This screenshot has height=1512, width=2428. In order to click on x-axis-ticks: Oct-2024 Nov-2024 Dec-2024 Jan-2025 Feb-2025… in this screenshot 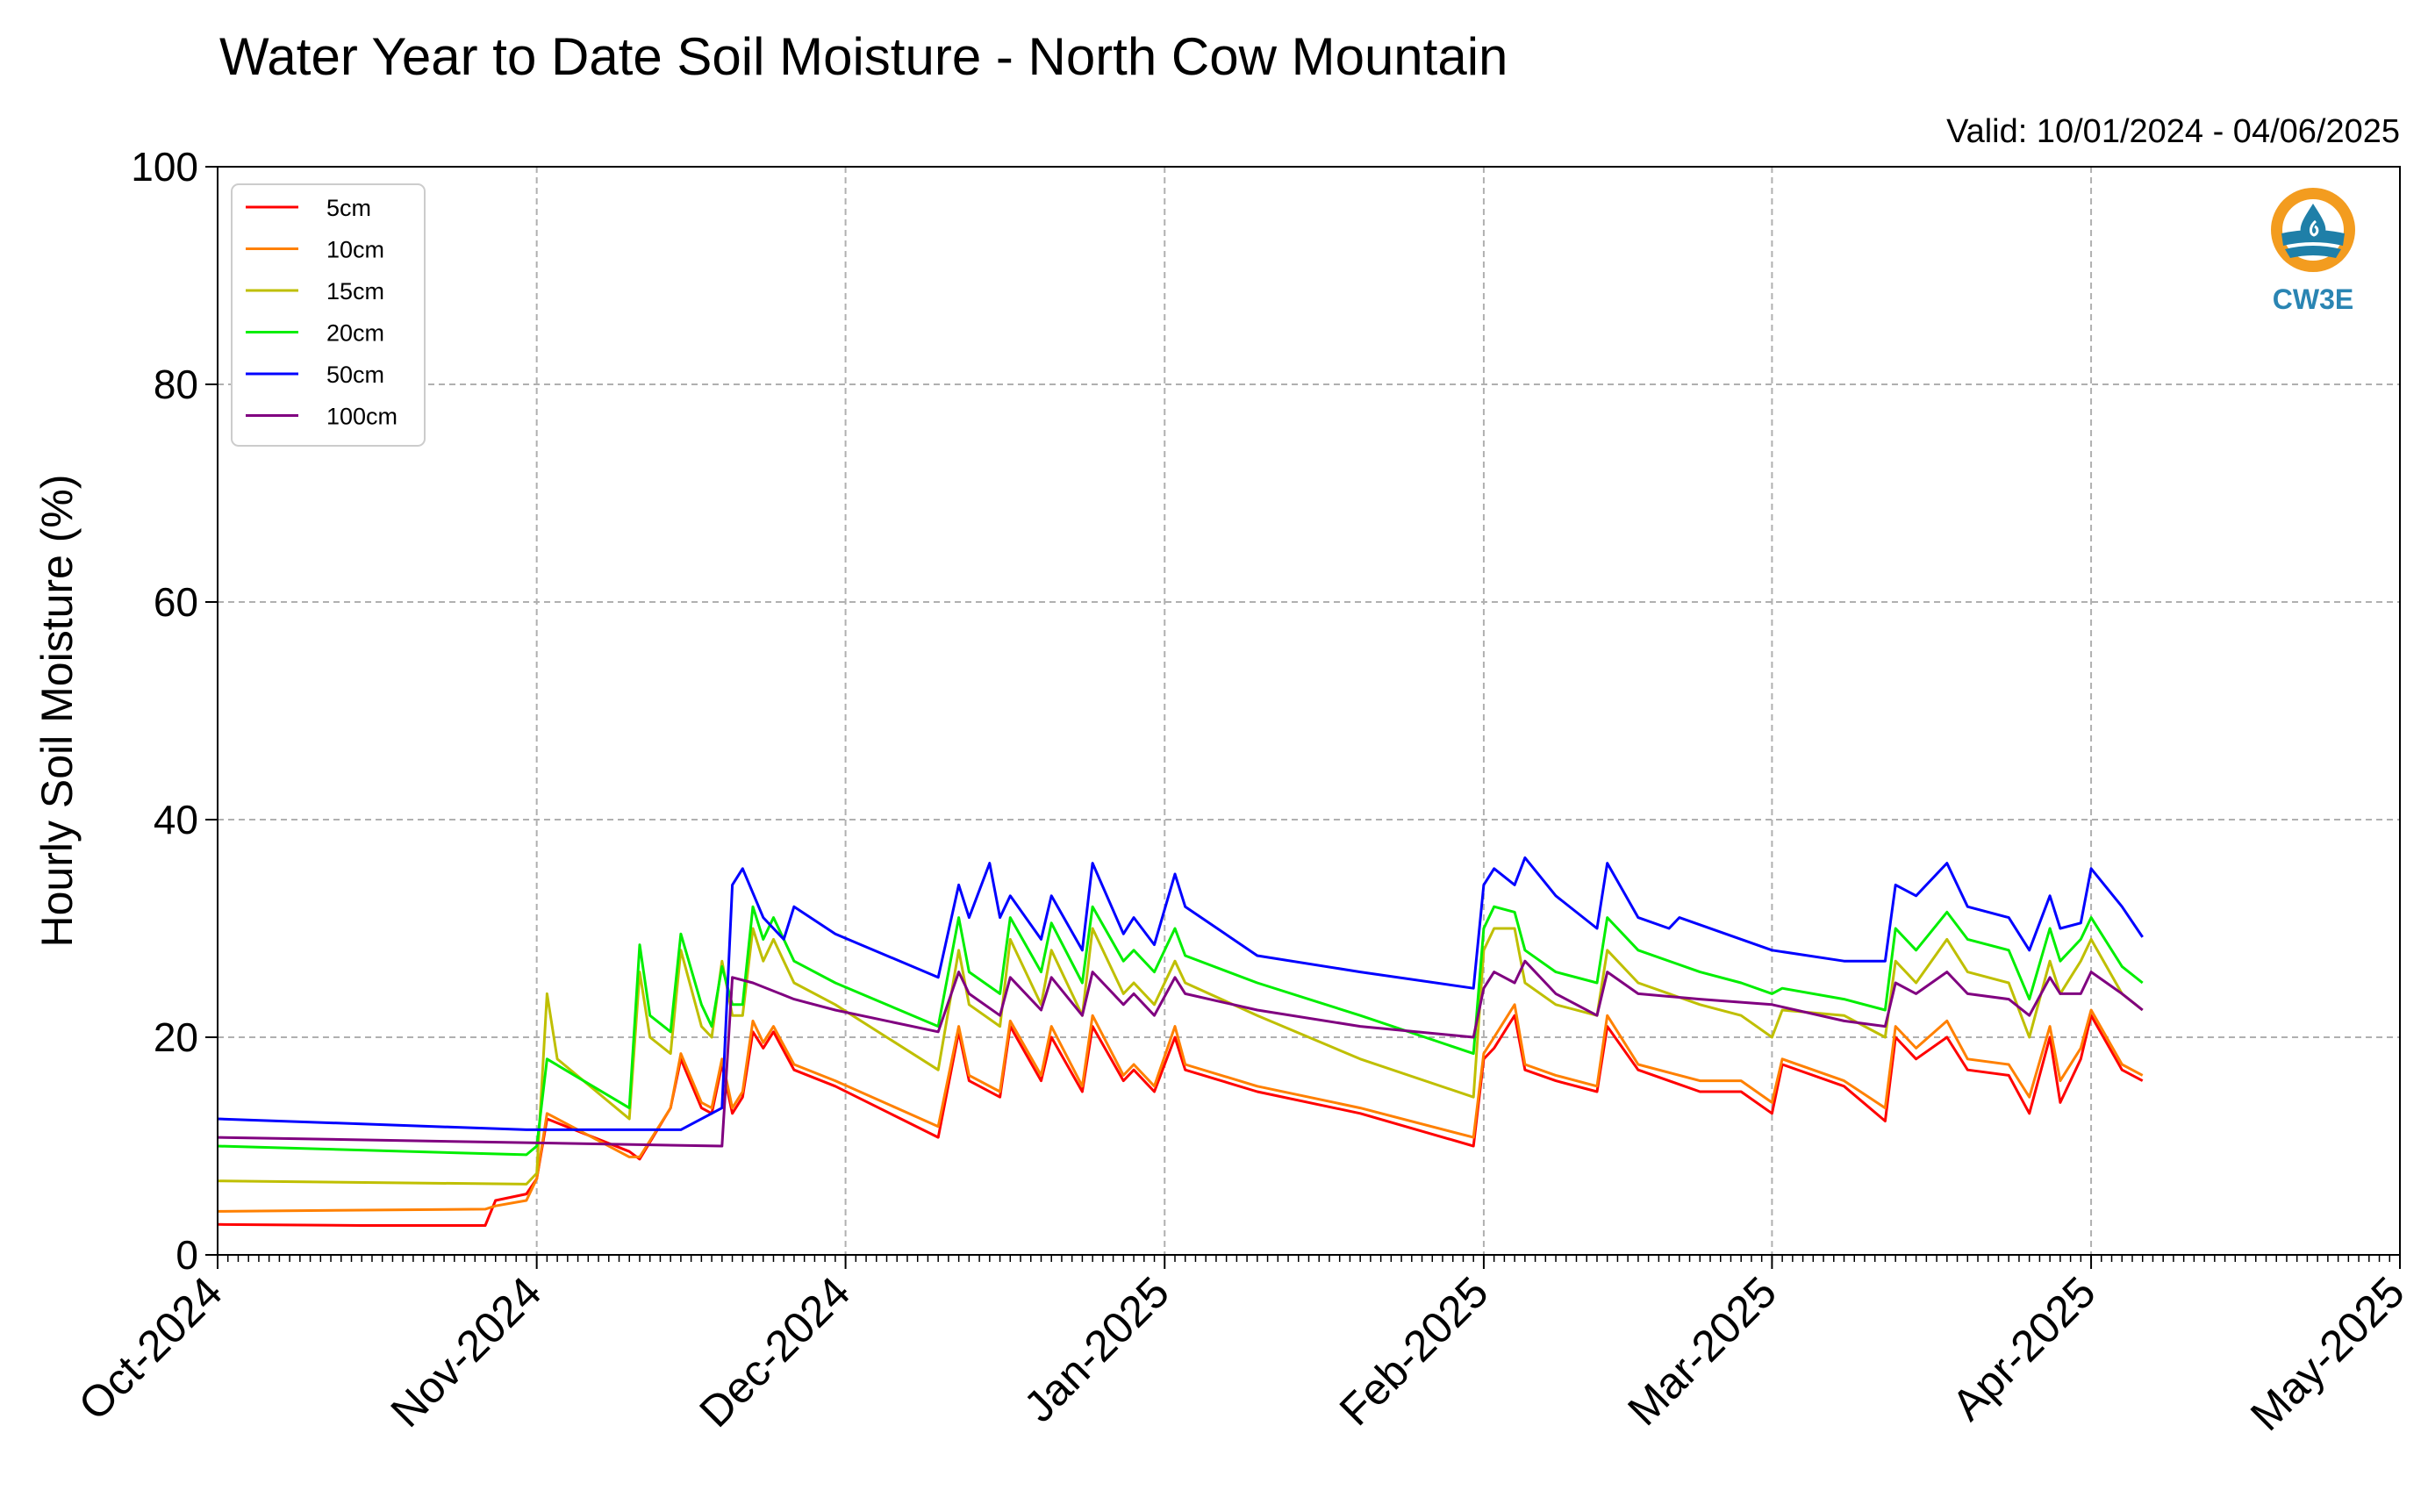, I will do `click(1242, 1347)`.